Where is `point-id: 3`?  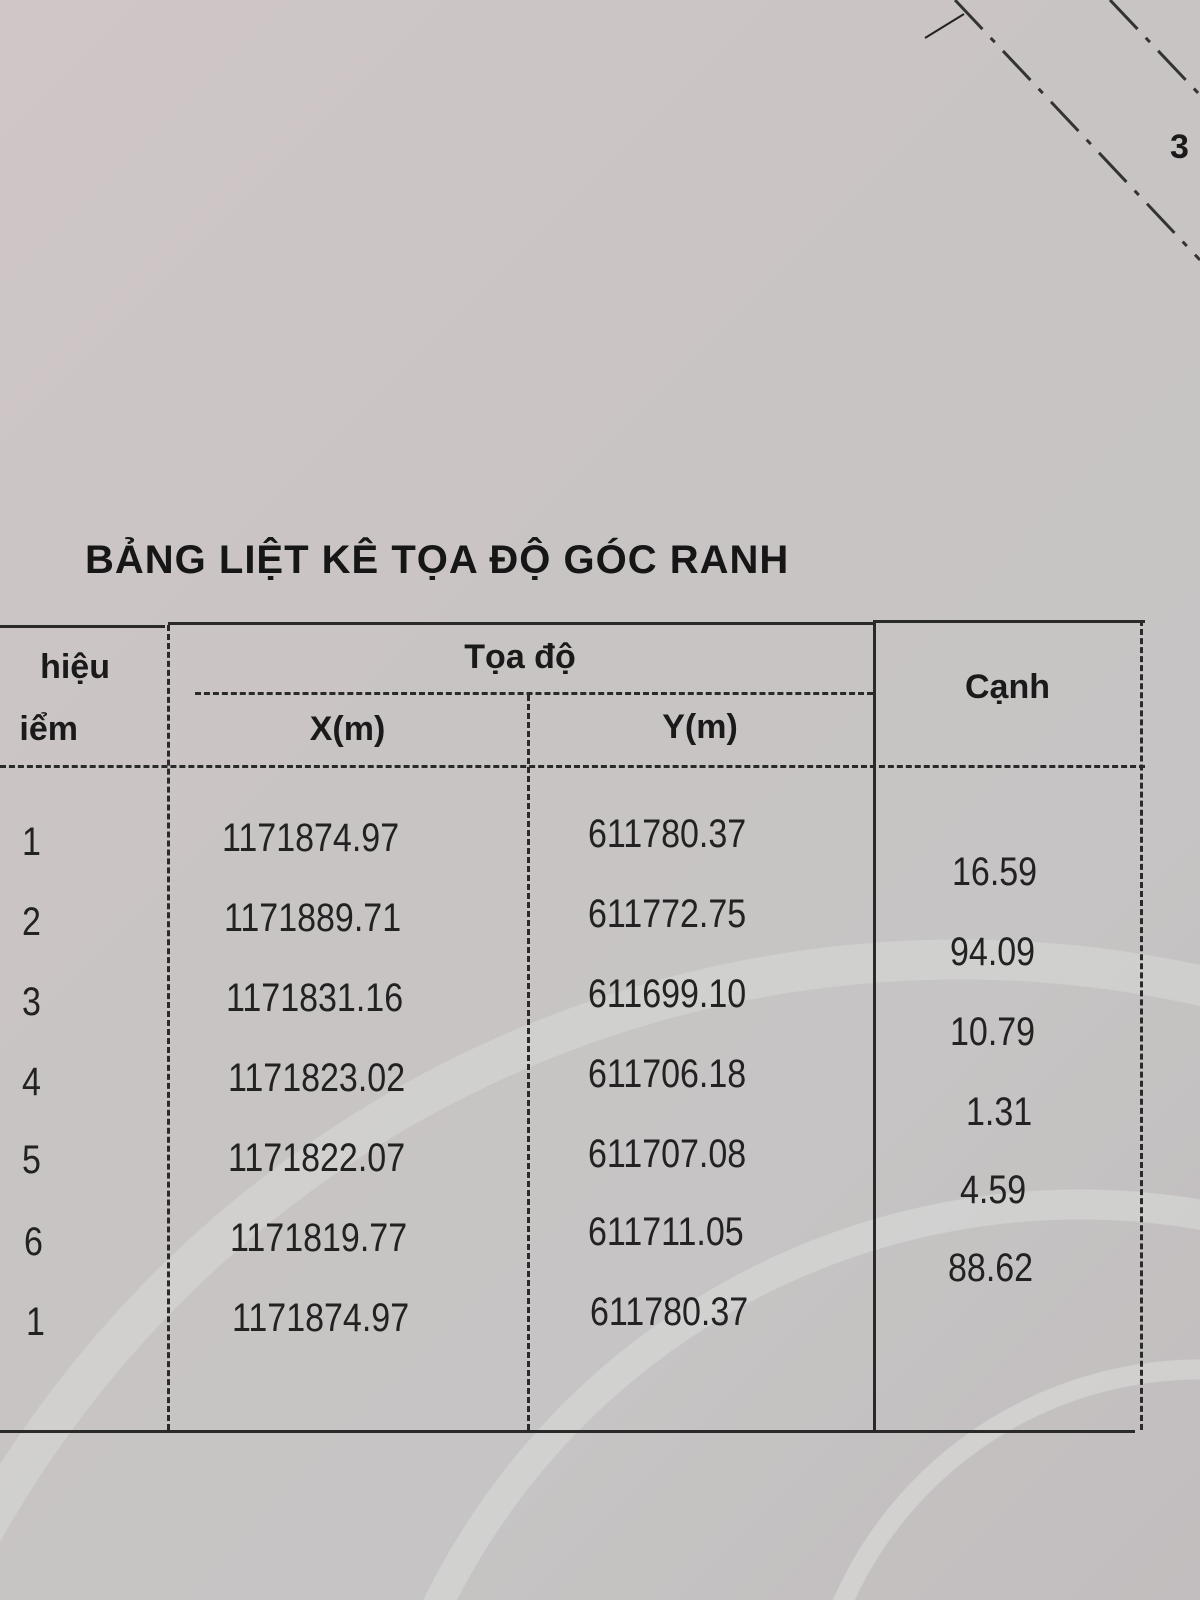
point-id: 3 is located at coordinates (31, 1002).